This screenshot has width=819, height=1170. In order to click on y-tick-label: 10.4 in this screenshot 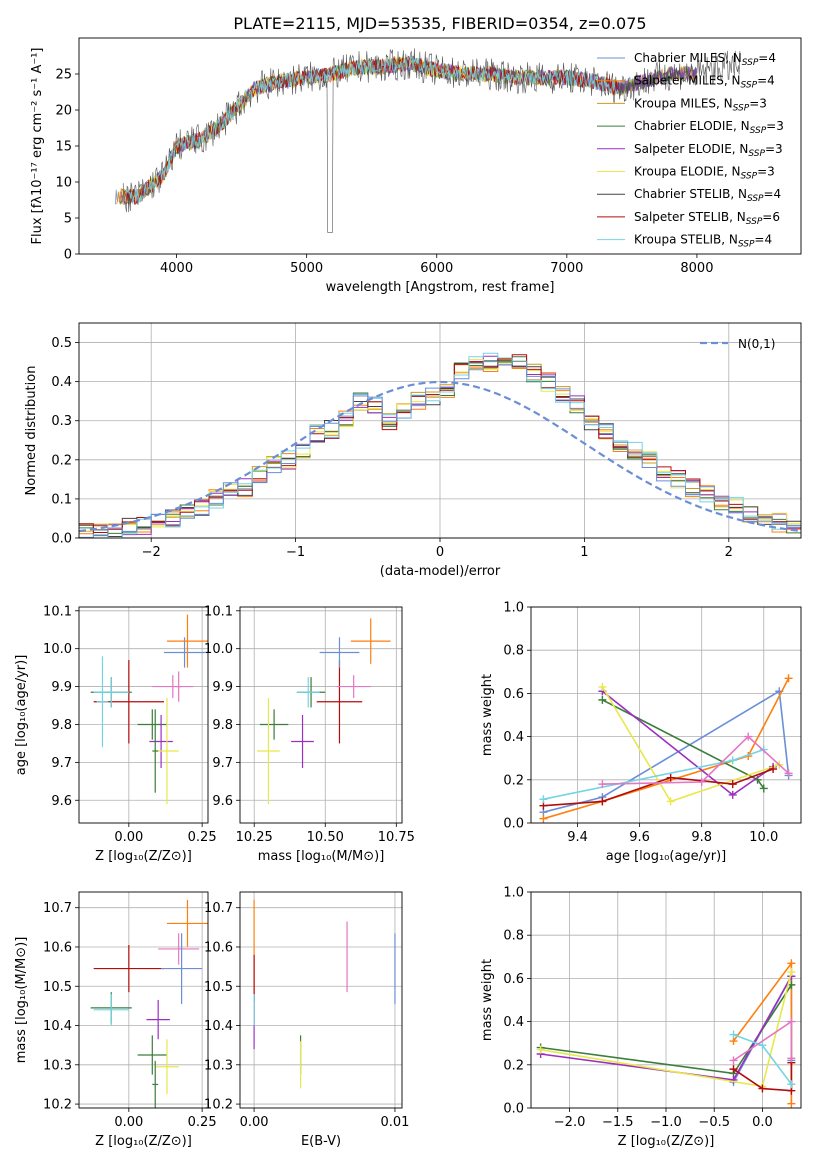, I will do `click(218, 1026)`.